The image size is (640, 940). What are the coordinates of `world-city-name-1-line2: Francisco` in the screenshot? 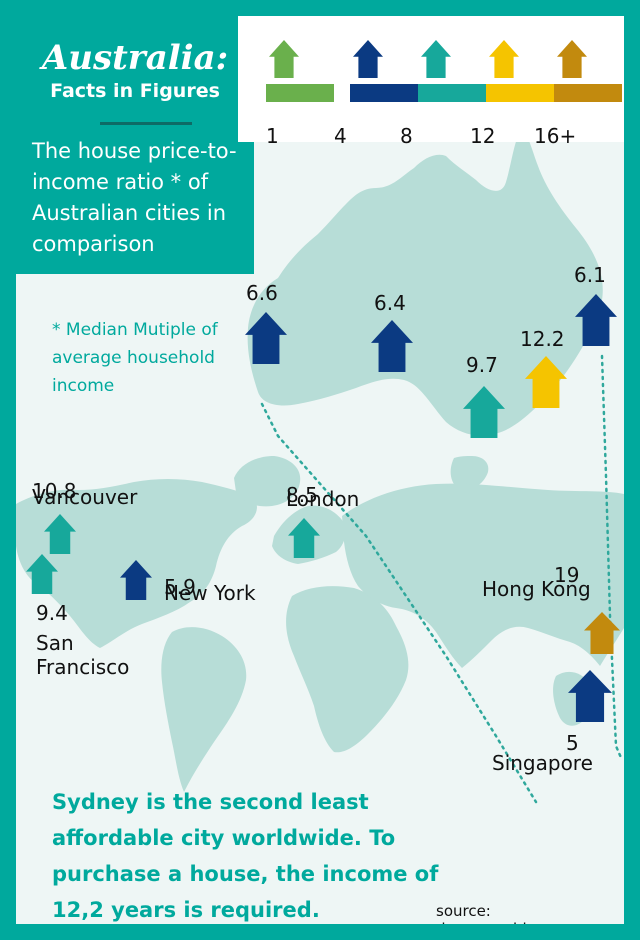 It's located at (82, 667).